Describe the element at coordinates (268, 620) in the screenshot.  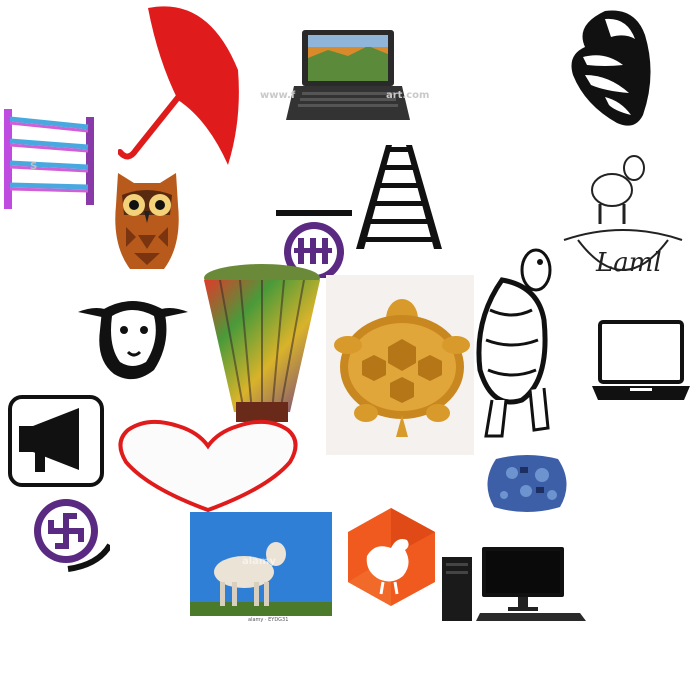
I see `lamb-photo-caption: alamy · EYDG31` at that location.